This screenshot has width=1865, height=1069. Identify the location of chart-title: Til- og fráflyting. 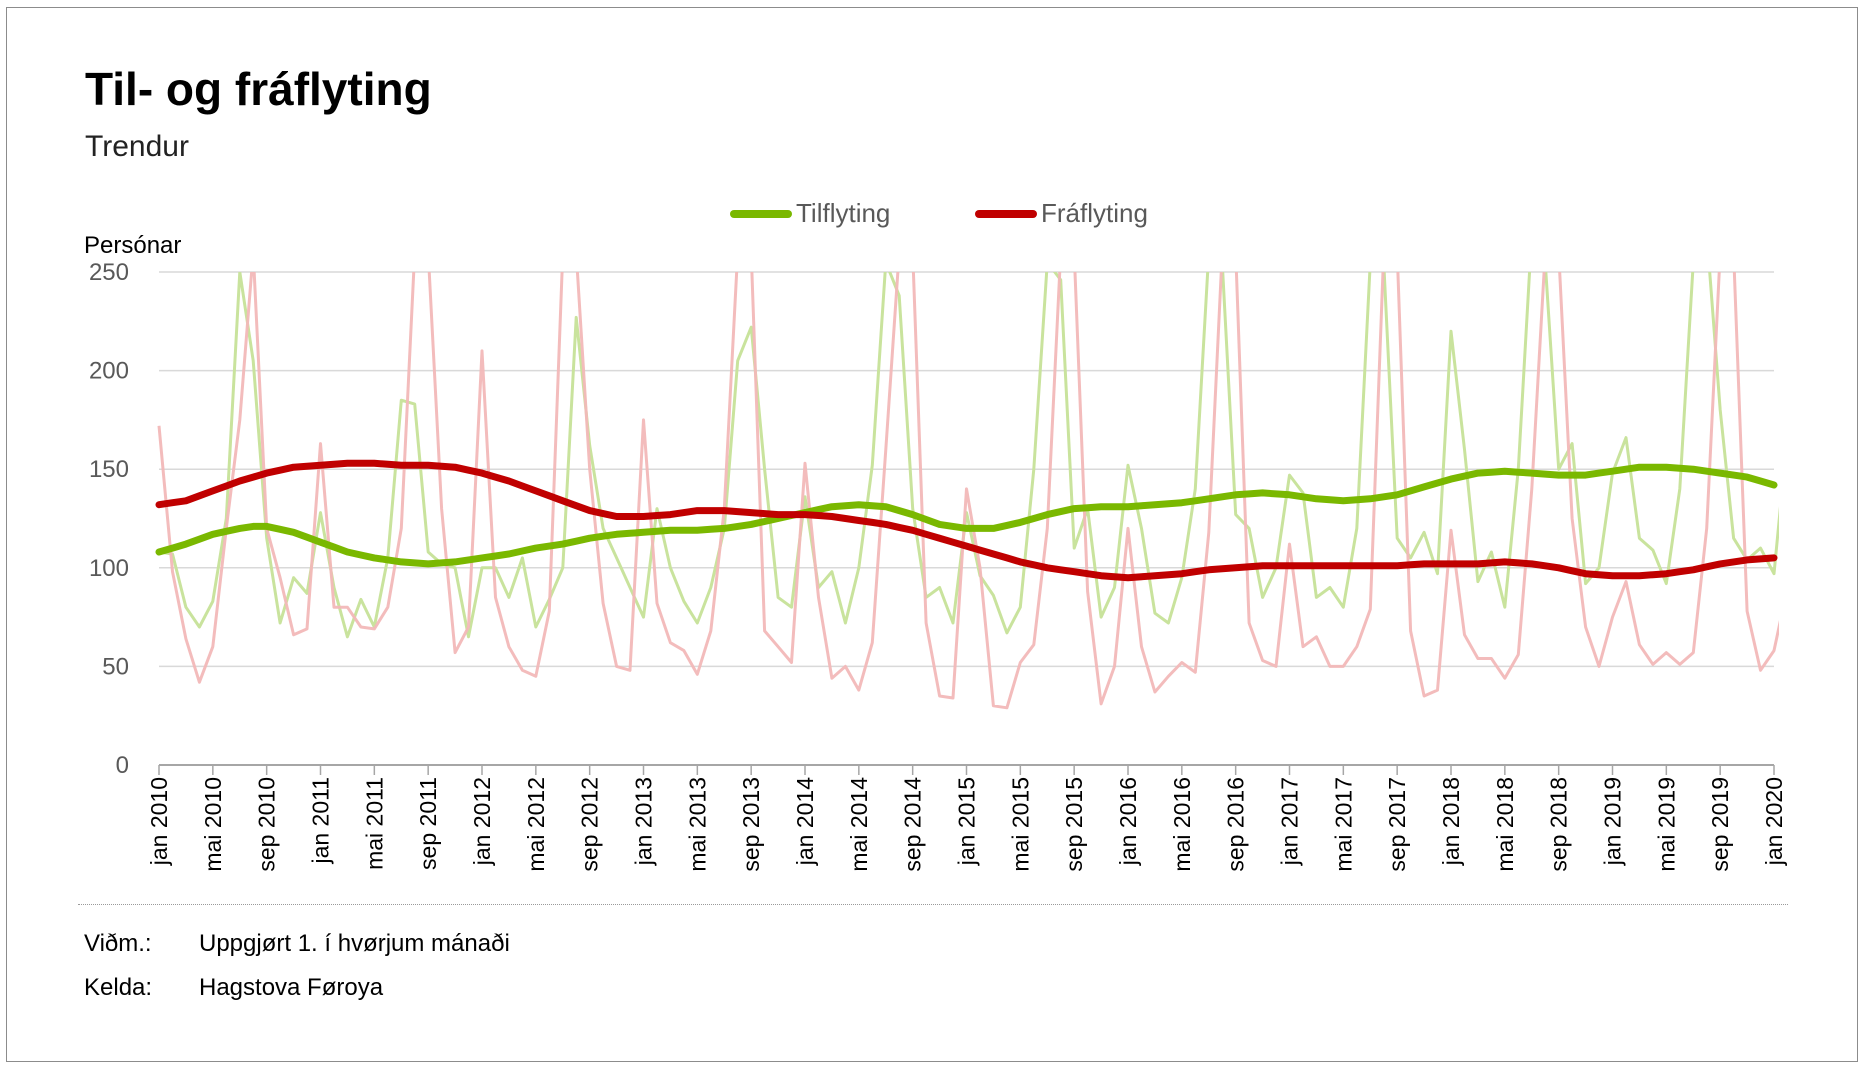
(258, 89).